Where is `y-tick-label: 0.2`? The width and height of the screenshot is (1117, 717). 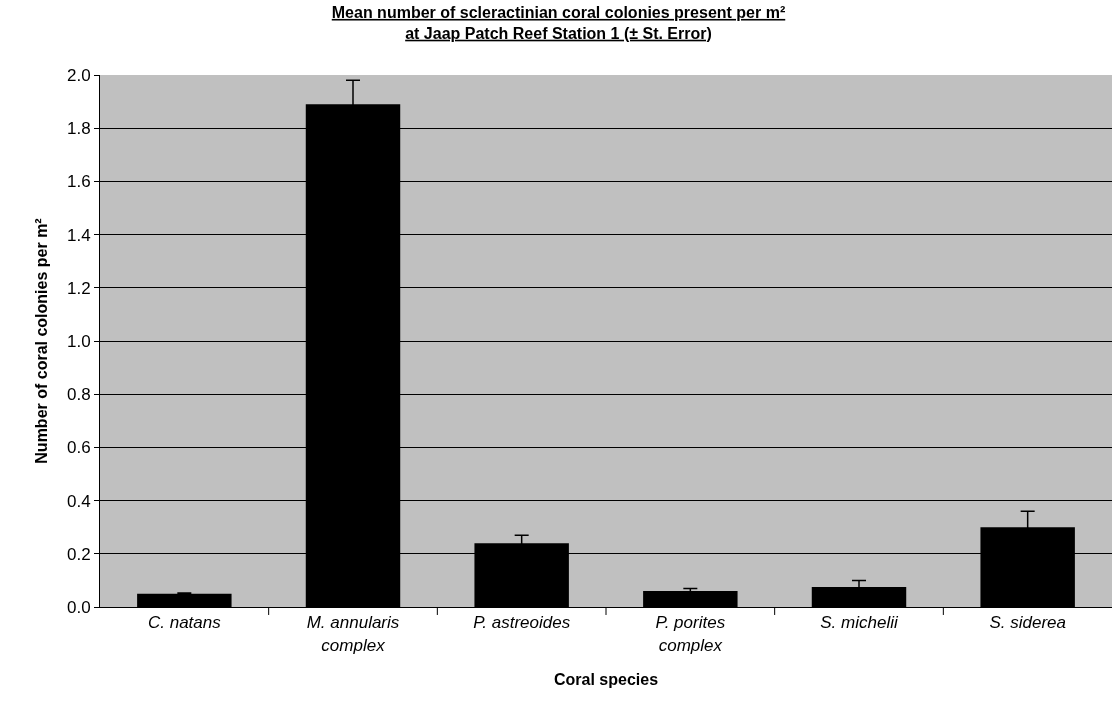
y-tick-label: 0.2 is located at coordinates (78, 554).